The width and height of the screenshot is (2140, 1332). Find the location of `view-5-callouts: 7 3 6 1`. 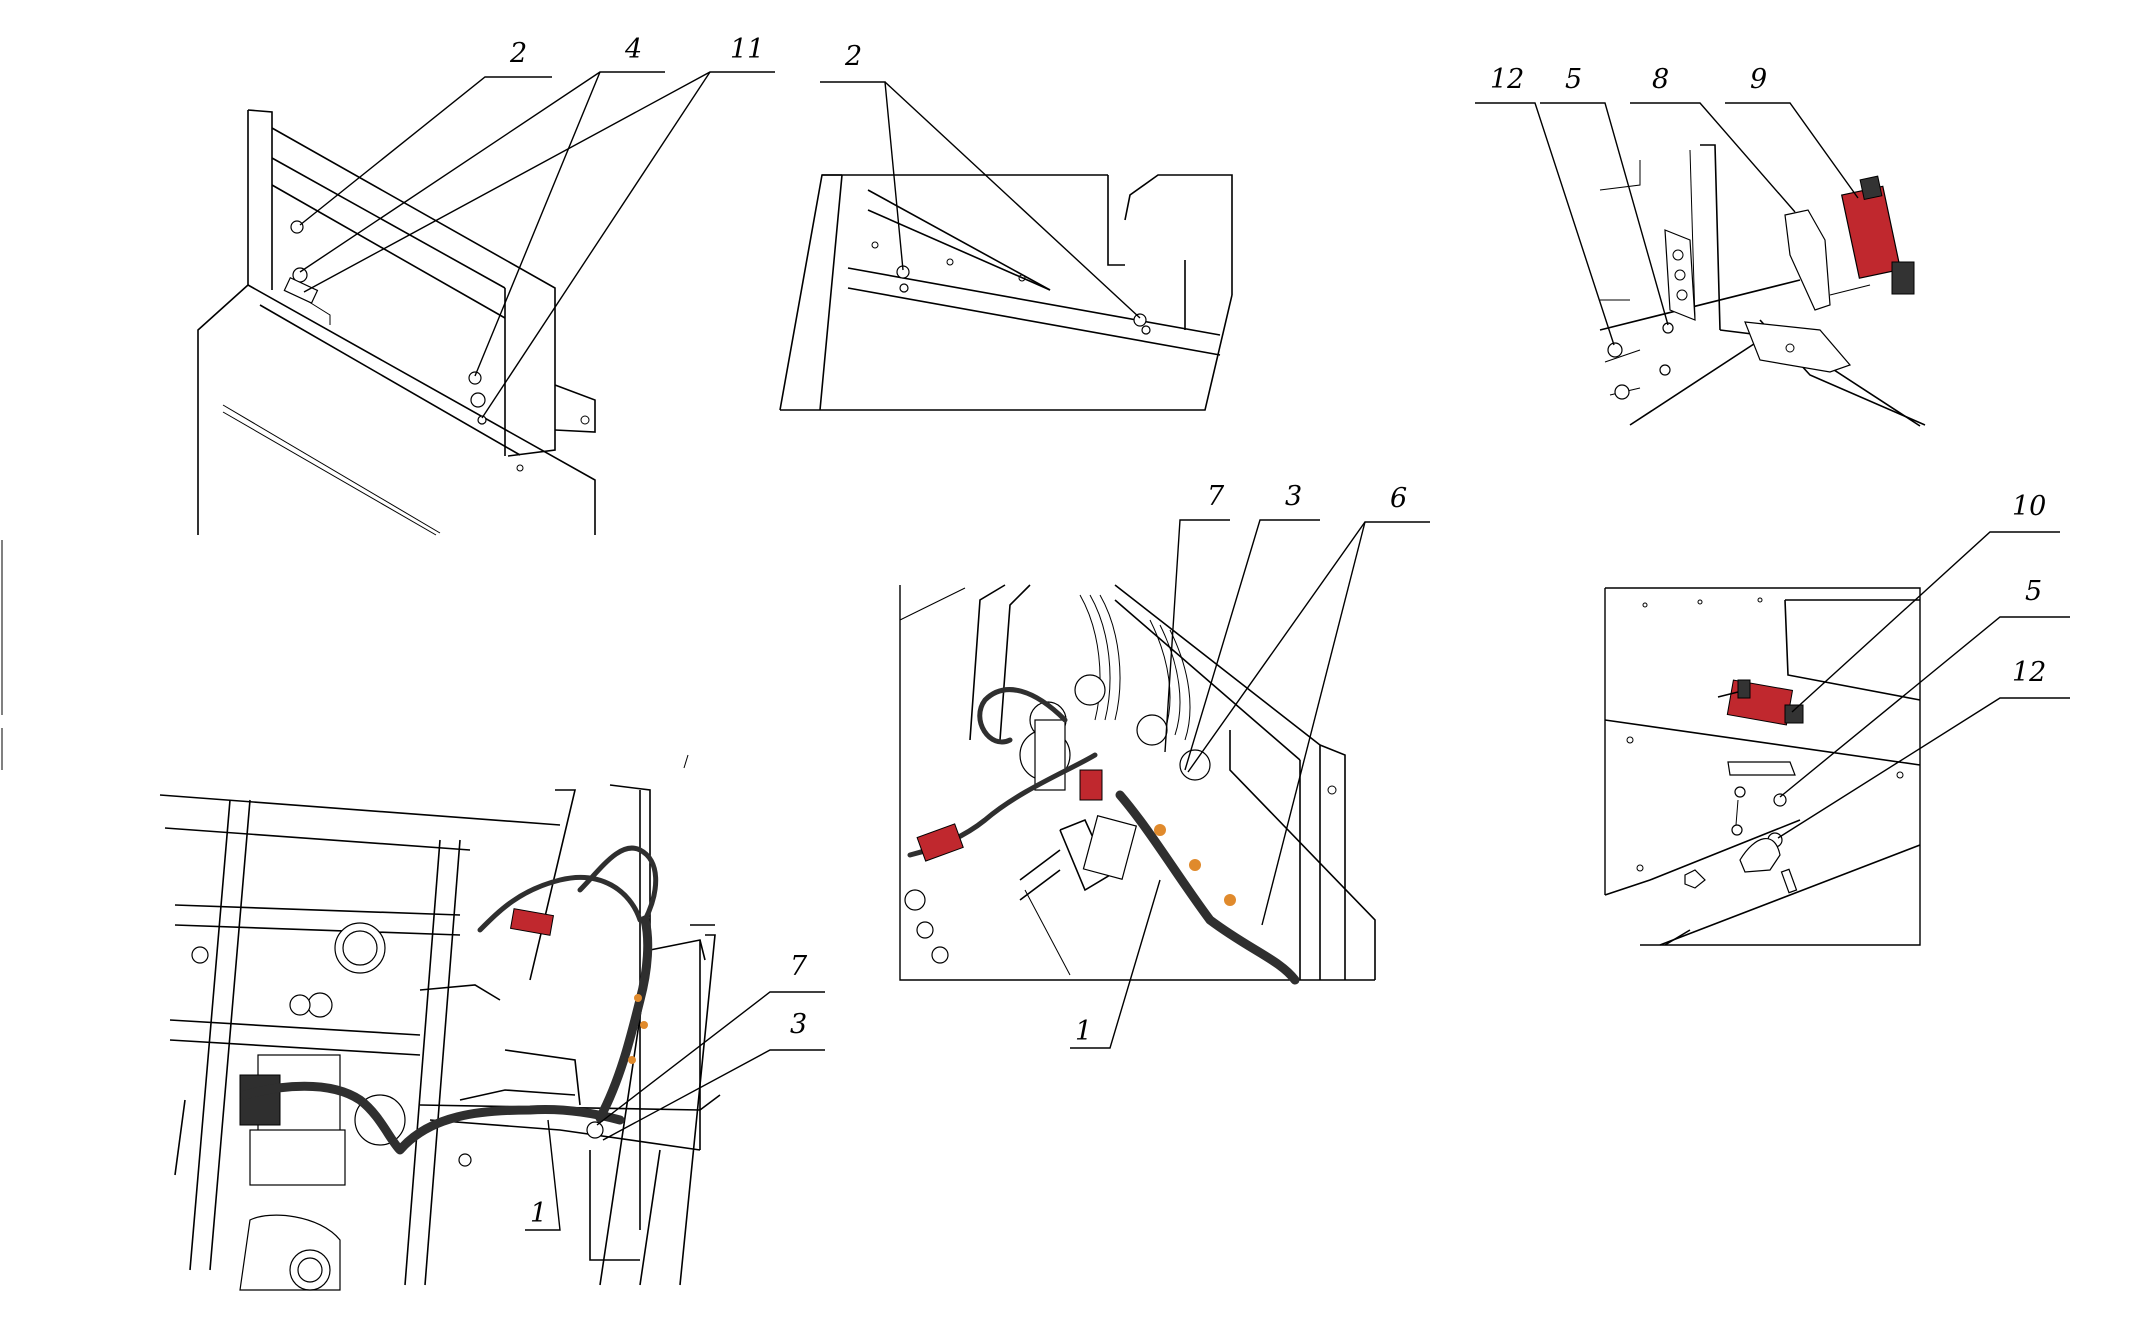

view-5-callouts: 7 3 6 1 is located at coordinates (1250, 765).